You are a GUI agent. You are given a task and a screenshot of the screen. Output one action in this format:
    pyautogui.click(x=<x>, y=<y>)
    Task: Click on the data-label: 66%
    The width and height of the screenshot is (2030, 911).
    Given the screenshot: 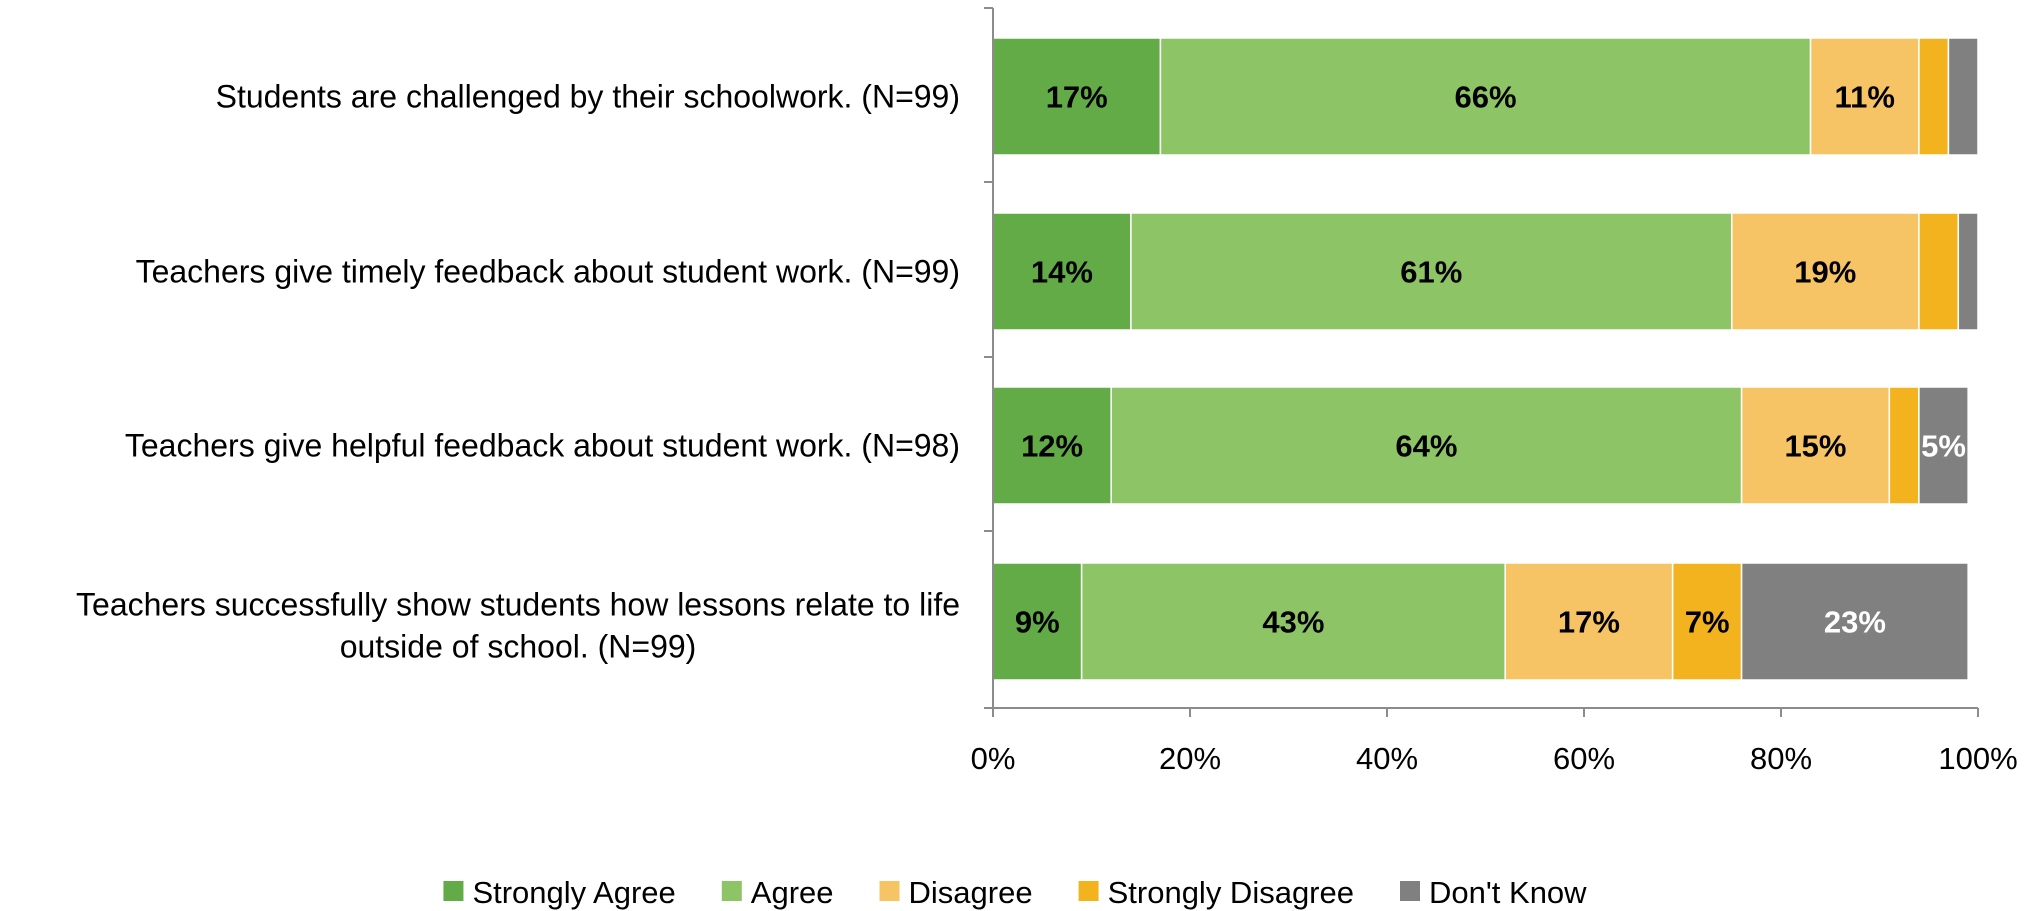 What is the action you would take?
    pyautogui.click(x=1485, y=97)
    